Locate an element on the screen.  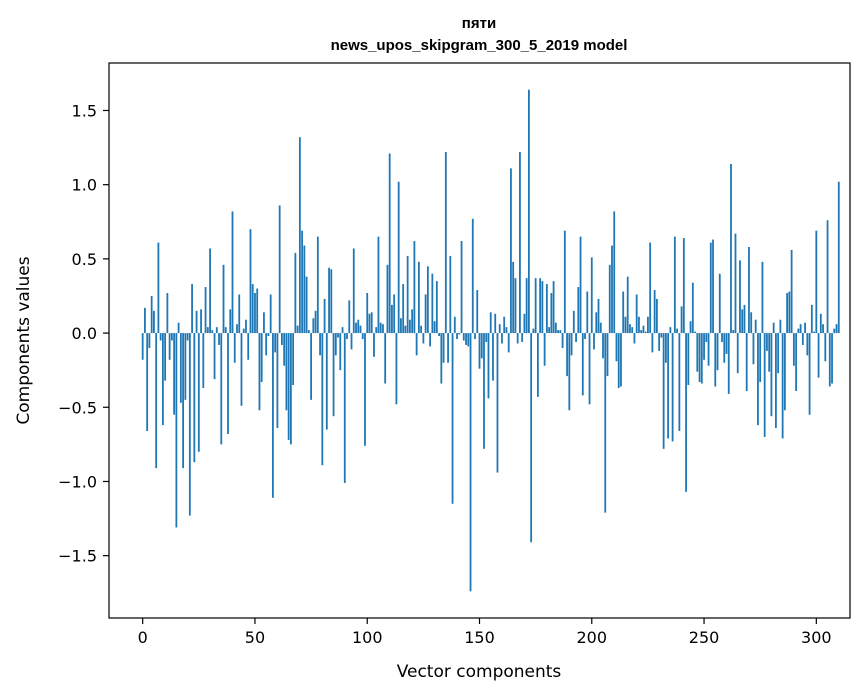
y-tick-label: 1.0 is located at coordinates (84, 185).